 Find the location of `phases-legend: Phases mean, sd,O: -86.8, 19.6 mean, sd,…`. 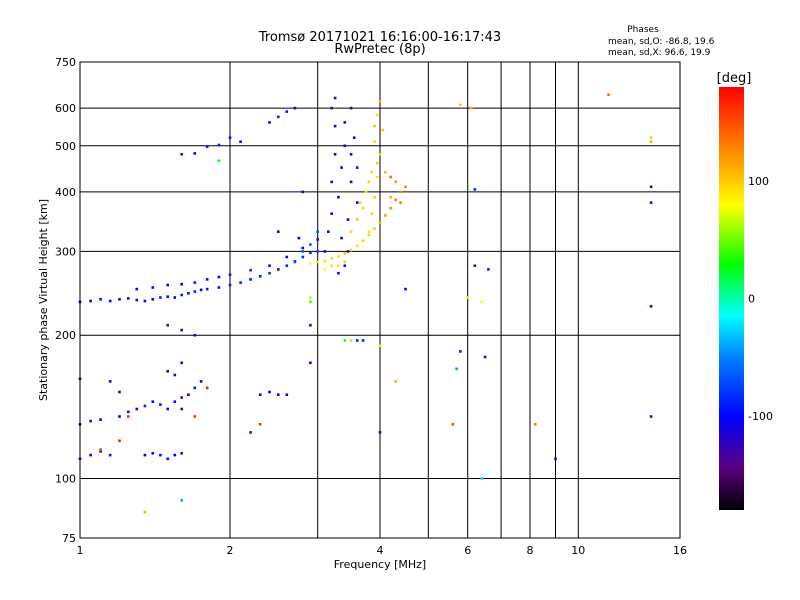

phases-legend: Phases mean, sd,O: -86.8, 19.6 mean, sd,… is located at coordinates (661, 41).